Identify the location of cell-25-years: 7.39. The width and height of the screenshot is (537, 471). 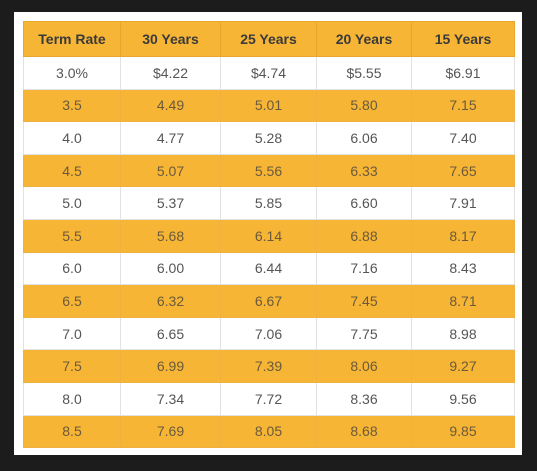
(268, 366).